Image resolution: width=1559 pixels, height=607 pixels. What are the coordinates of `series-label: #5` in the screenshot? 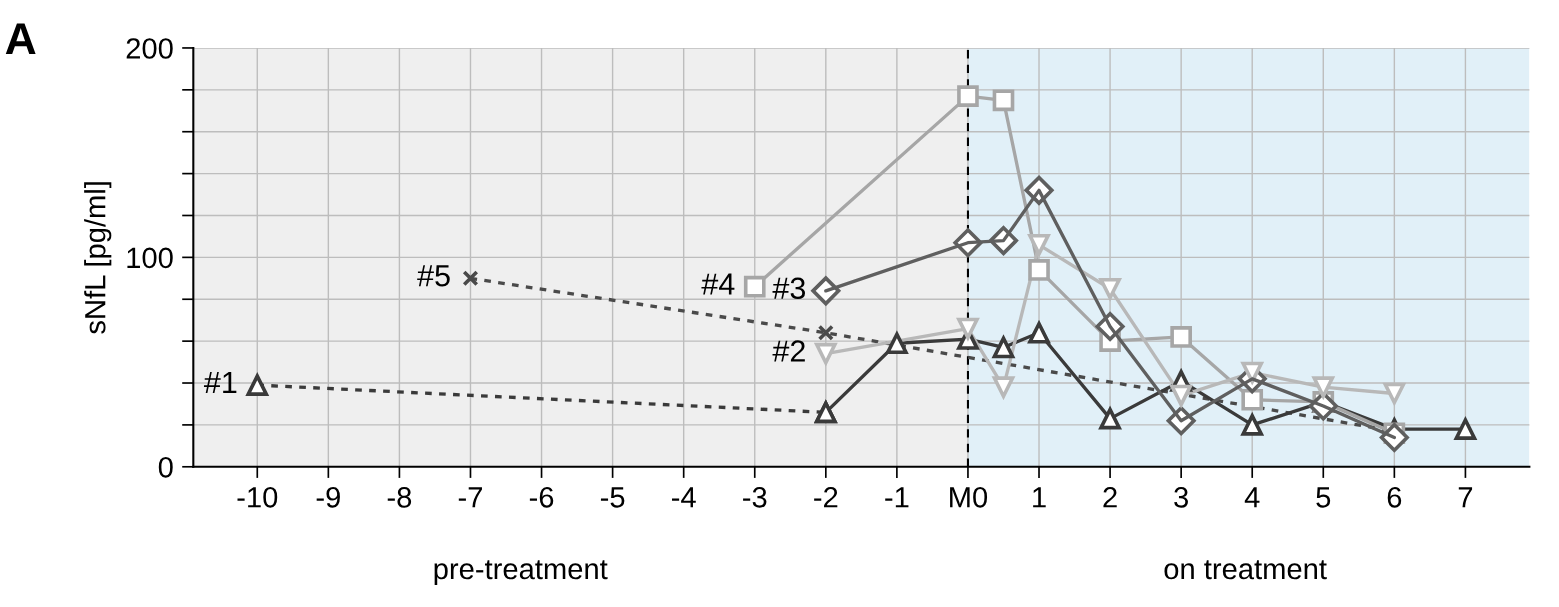 It's located at (433, 276).